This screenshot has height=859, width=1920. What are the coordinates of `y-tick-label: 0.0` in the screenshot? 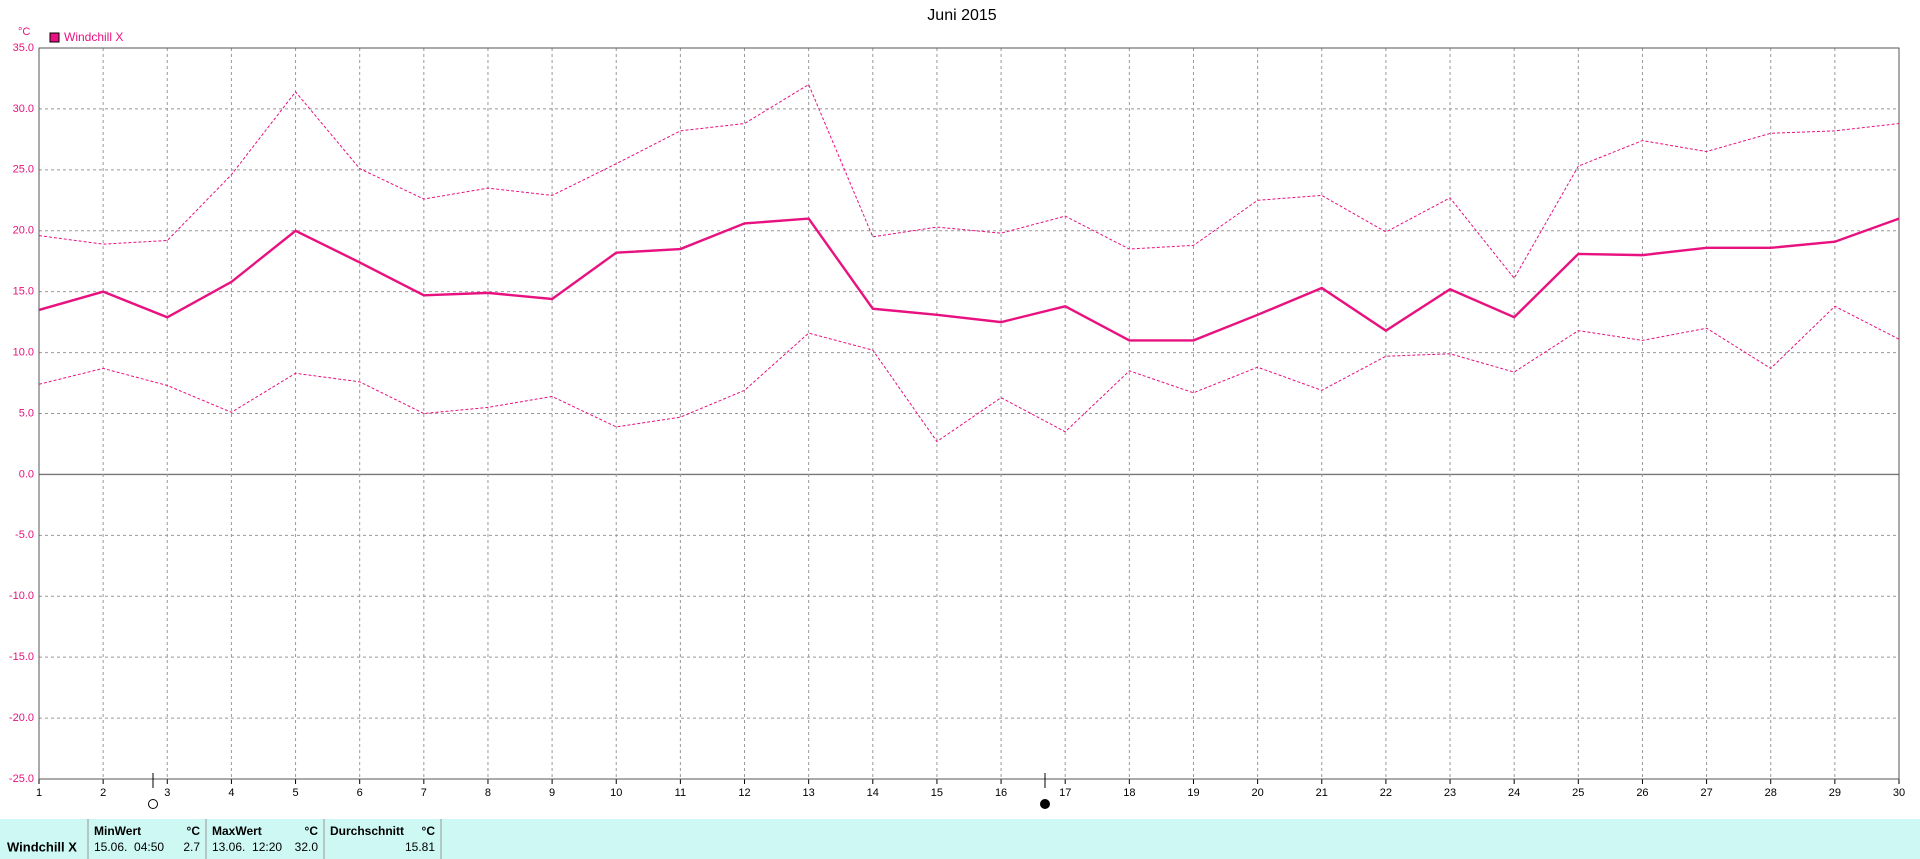 It's located at (26, 474).